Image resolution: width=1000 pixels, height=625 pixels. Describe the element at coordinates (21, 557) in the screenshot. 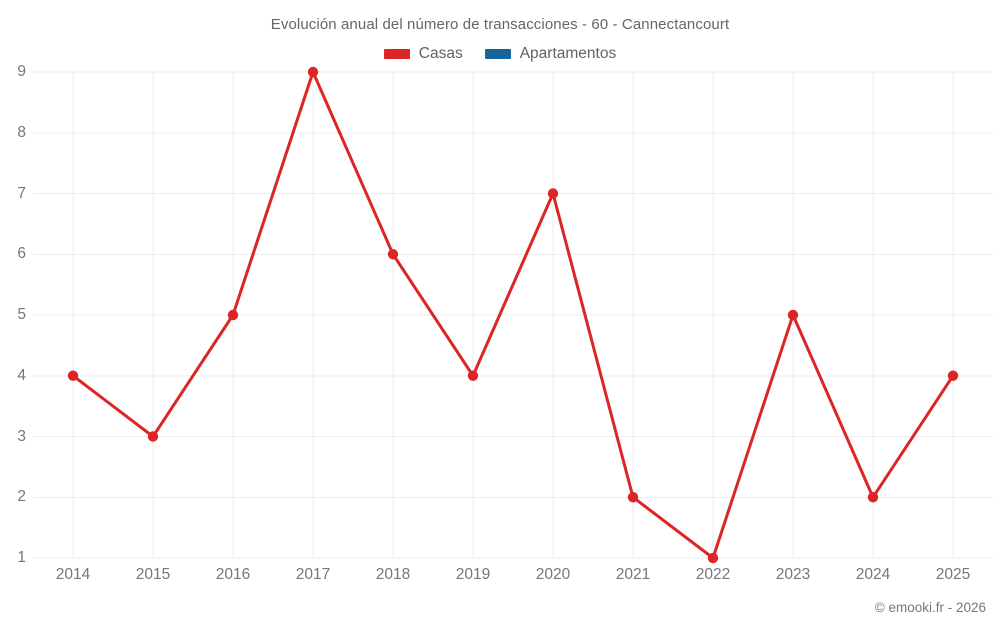

I see `y-axis-tick-label: 1` at that location.